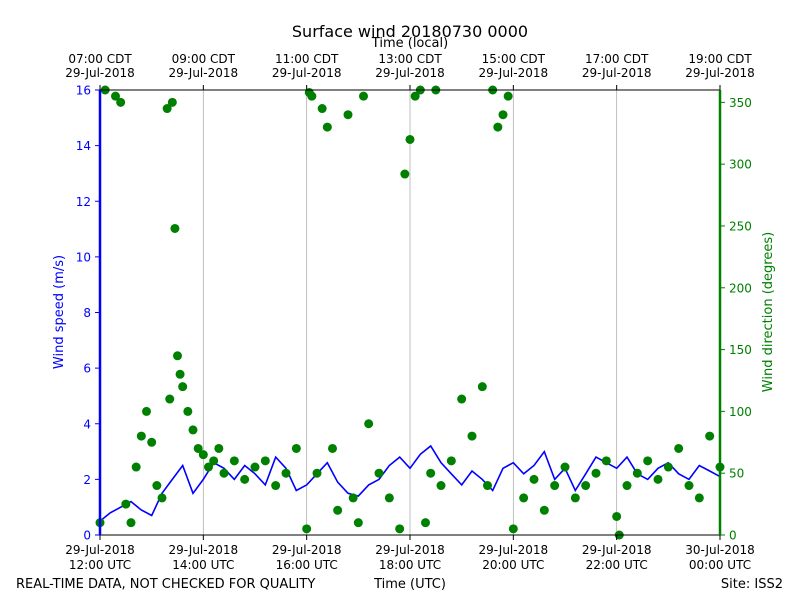 This screenshot has height=600, width=800. What do you see at coordinates (307, 59) in the screenshot?
I see `top-tick-label-time: 11:00 CDT` at bounding box center [307, 59].